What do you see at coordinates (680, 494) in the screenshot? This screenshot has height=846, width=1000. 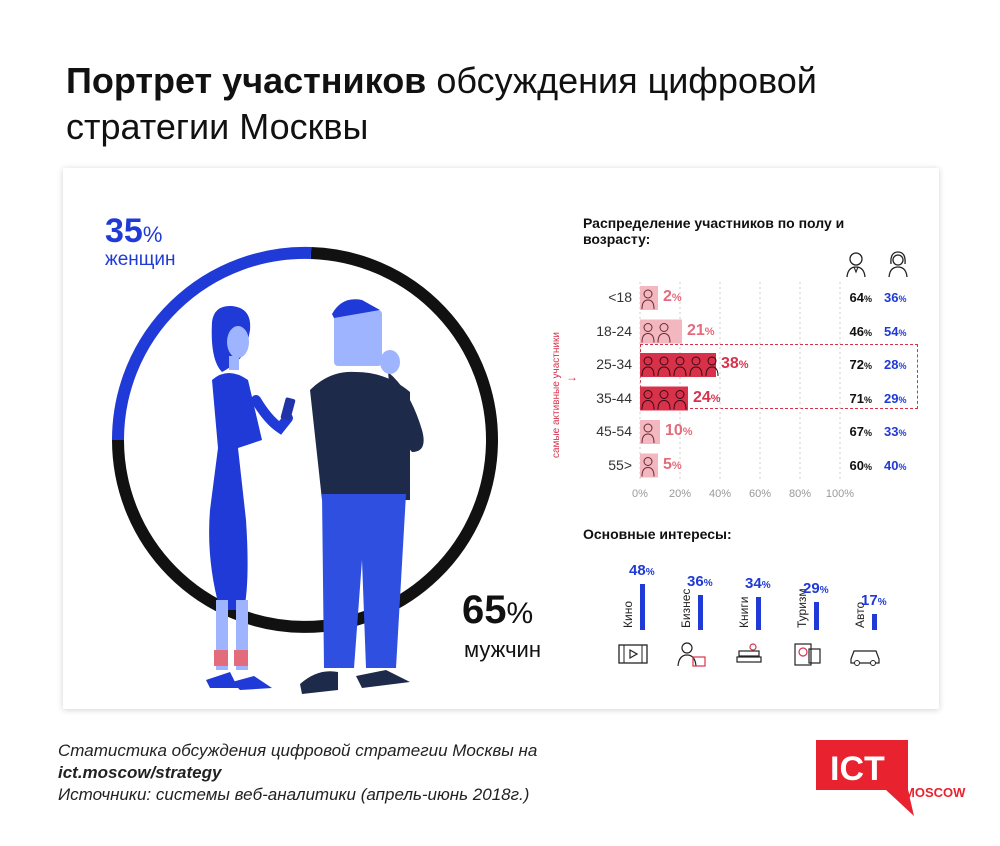 I see `x-tick-label: 20%` at bounding box center [680, 494].